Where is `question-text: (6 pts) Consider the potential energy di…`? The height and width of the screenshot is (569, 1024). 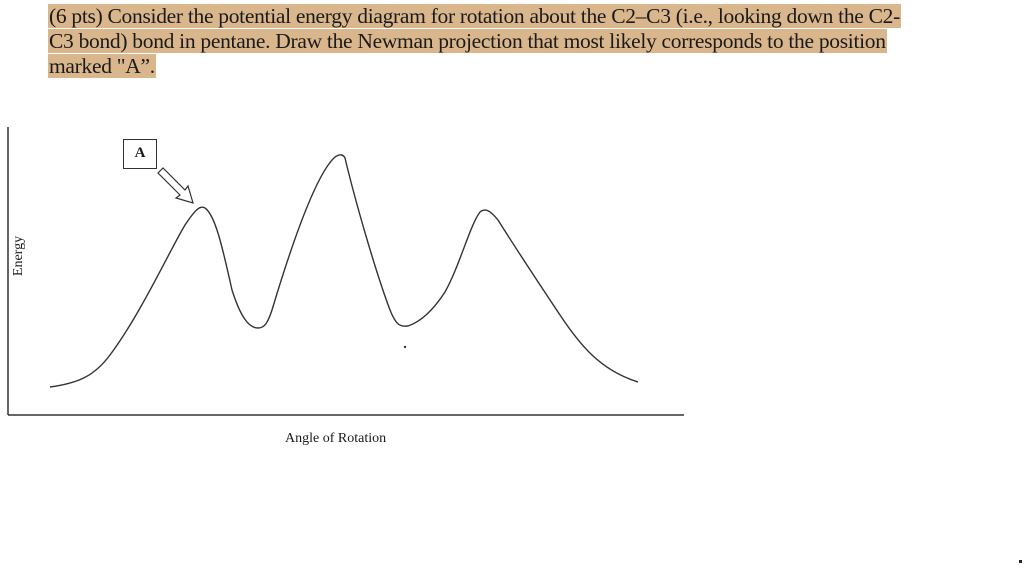
question-text: (6 pts) Consider the potential energy di… is located at coordinates (520, 41).